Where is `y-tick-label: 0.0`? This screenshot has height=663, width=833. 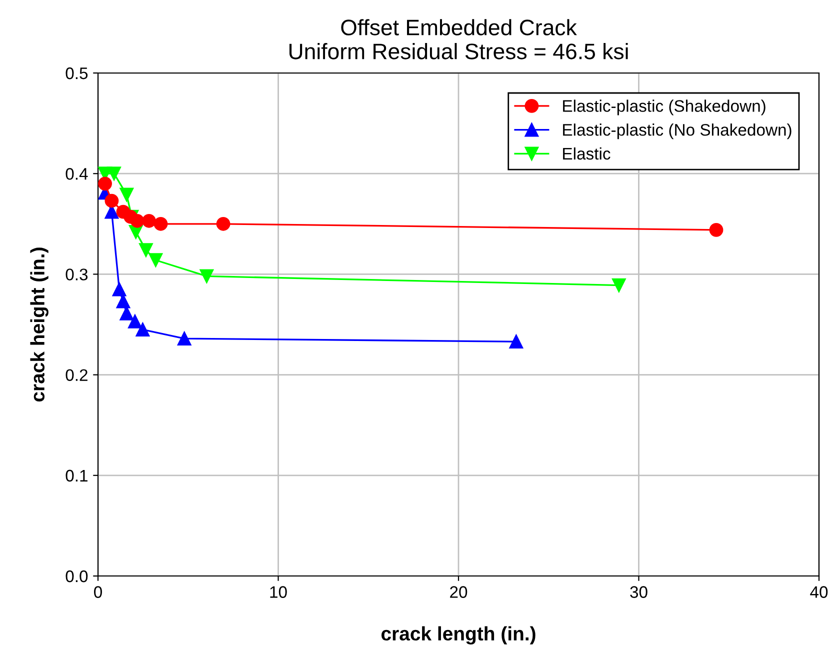
y-tick-label: 0.0 is located at coordinates (77, 576).